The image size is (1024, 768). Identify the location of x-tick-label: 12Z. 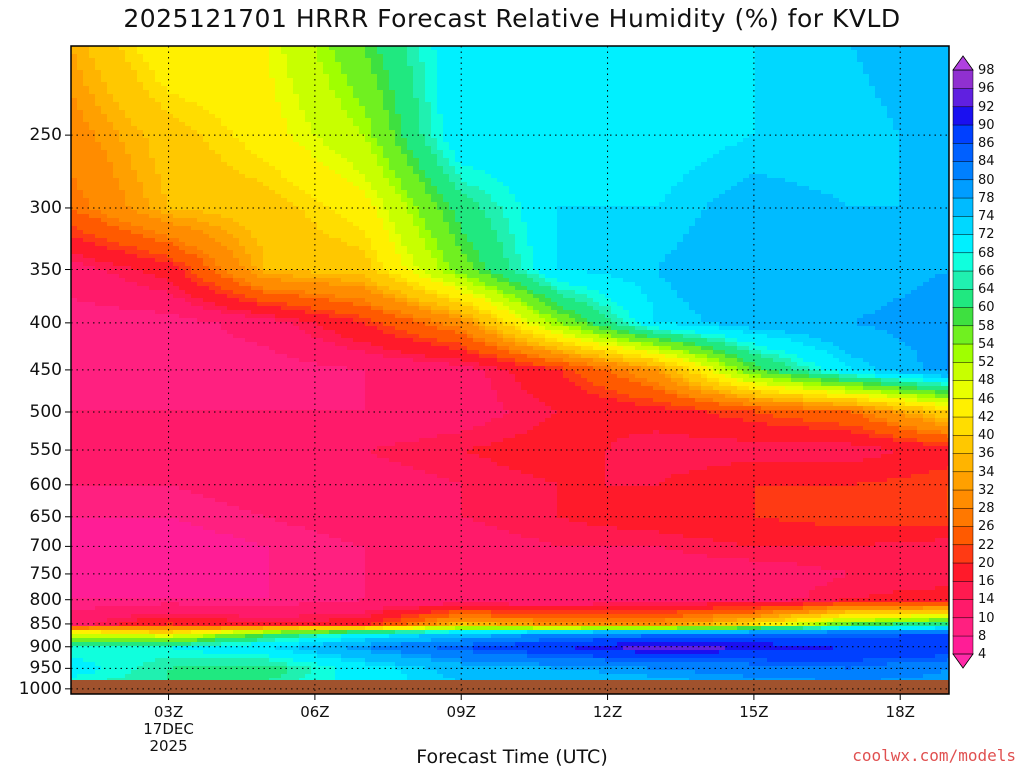
(608, 712).